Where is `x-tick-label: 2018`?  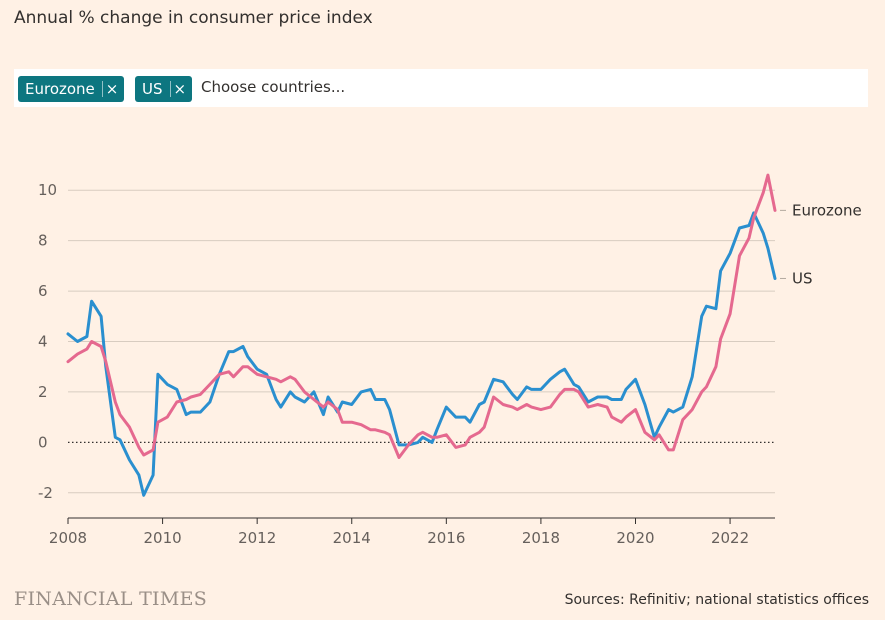 x-tick-label: 2018 is located at coordinates (541, 538).